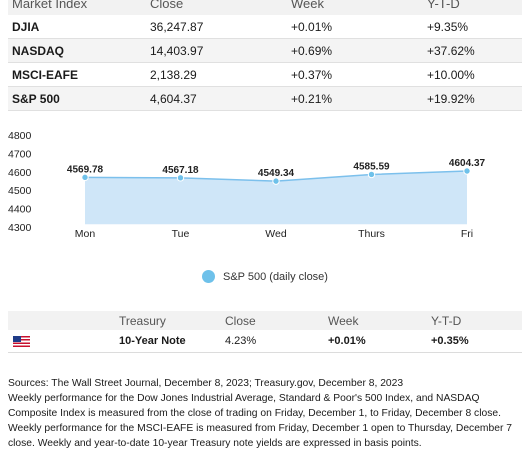 This screenshot has width=530, height=451. What do you see at coordinates (77, 74) in the screenshot?
I see `index-name: MSCI-EAFE` at bounding box center [77, 74].